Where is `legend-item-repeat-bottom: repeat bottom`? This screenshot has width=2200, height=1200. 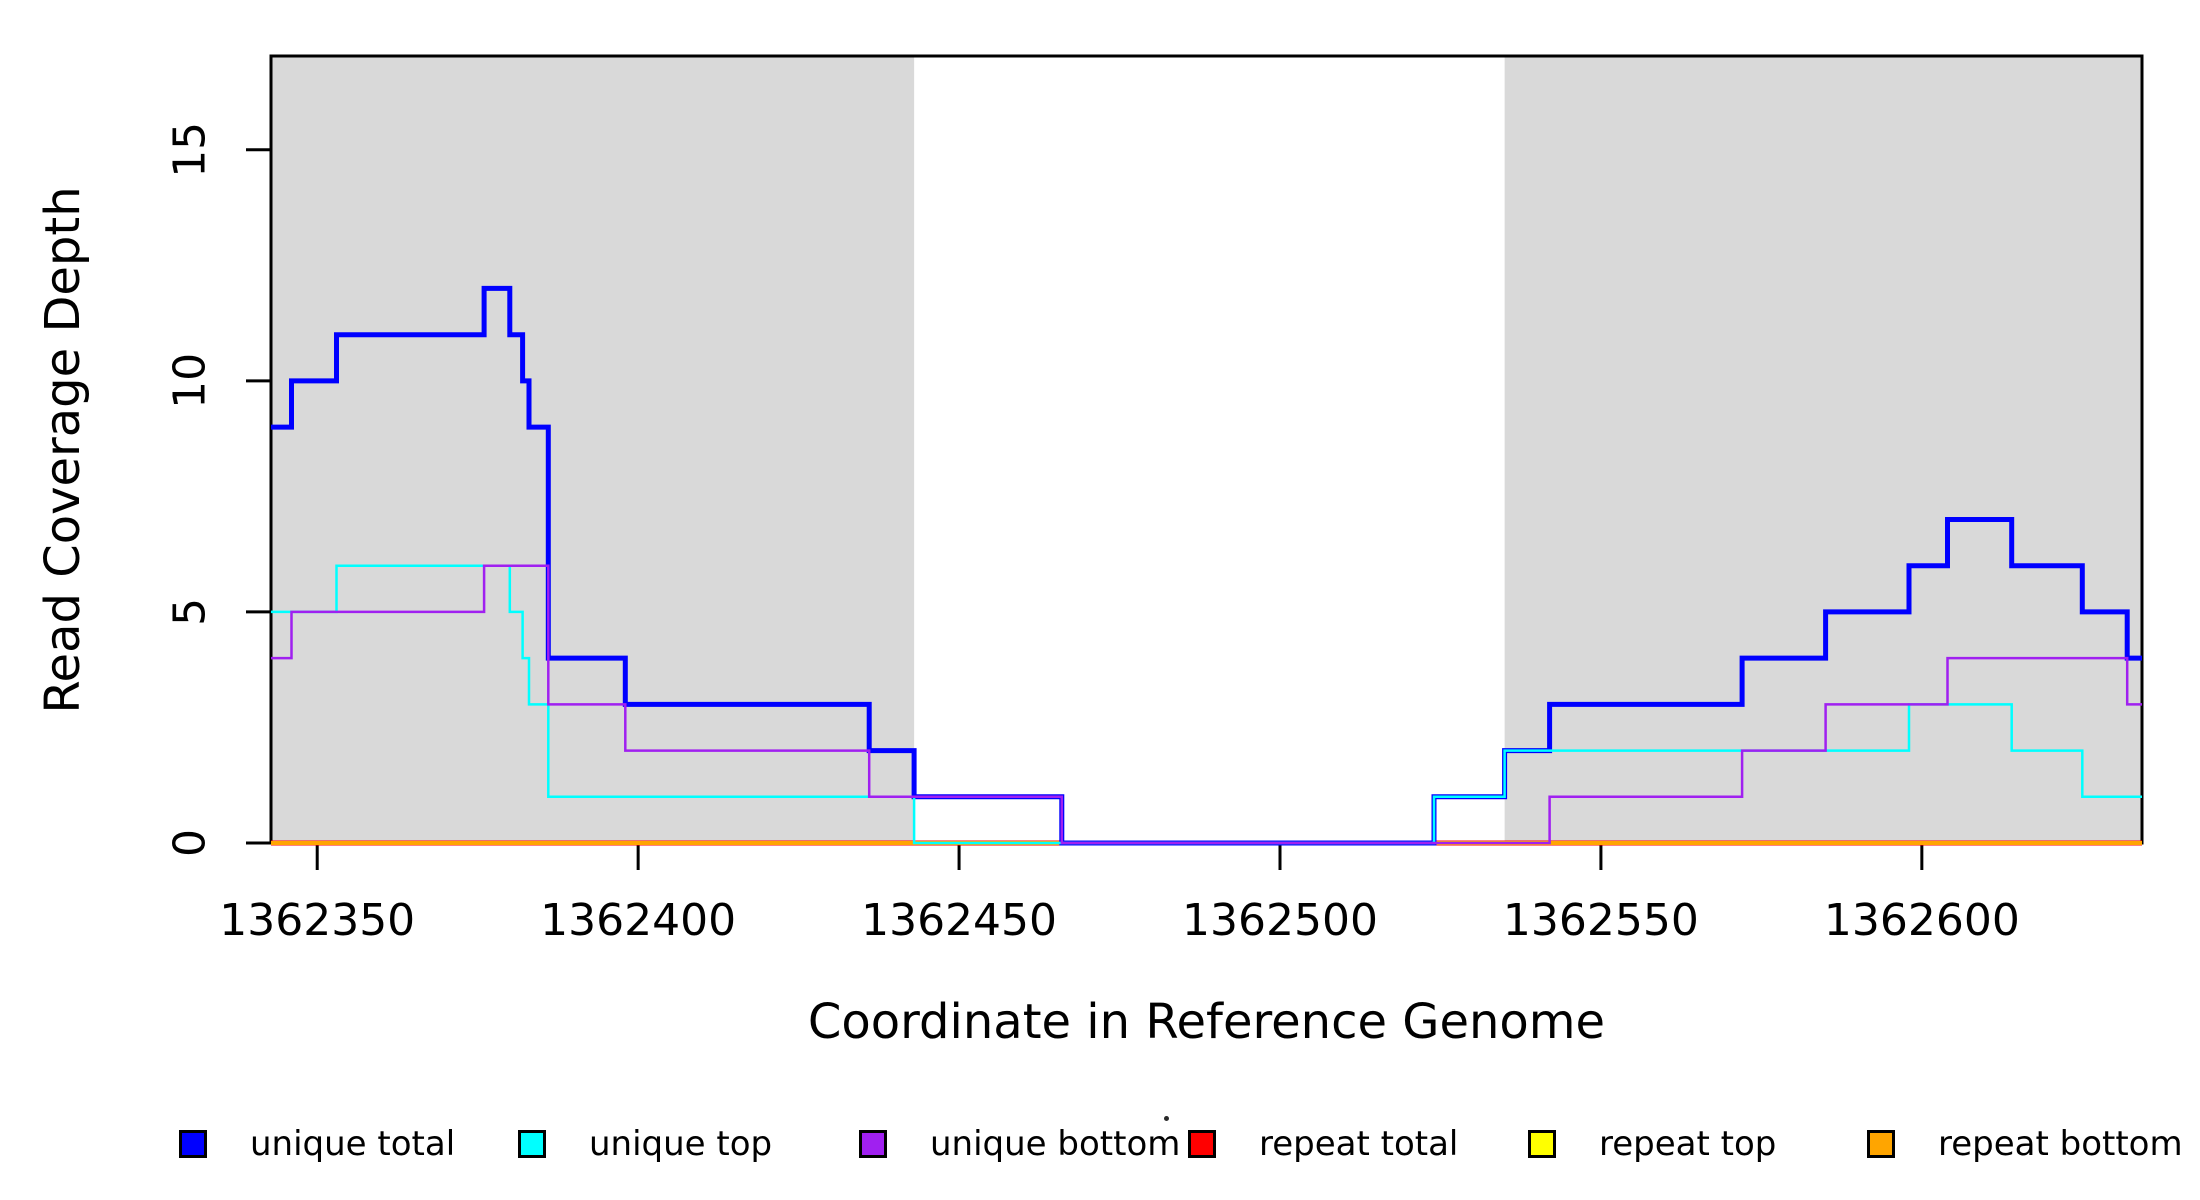 legend-item-repeat-bottom: repeat bottom is located at coordinates (2025, 1144).